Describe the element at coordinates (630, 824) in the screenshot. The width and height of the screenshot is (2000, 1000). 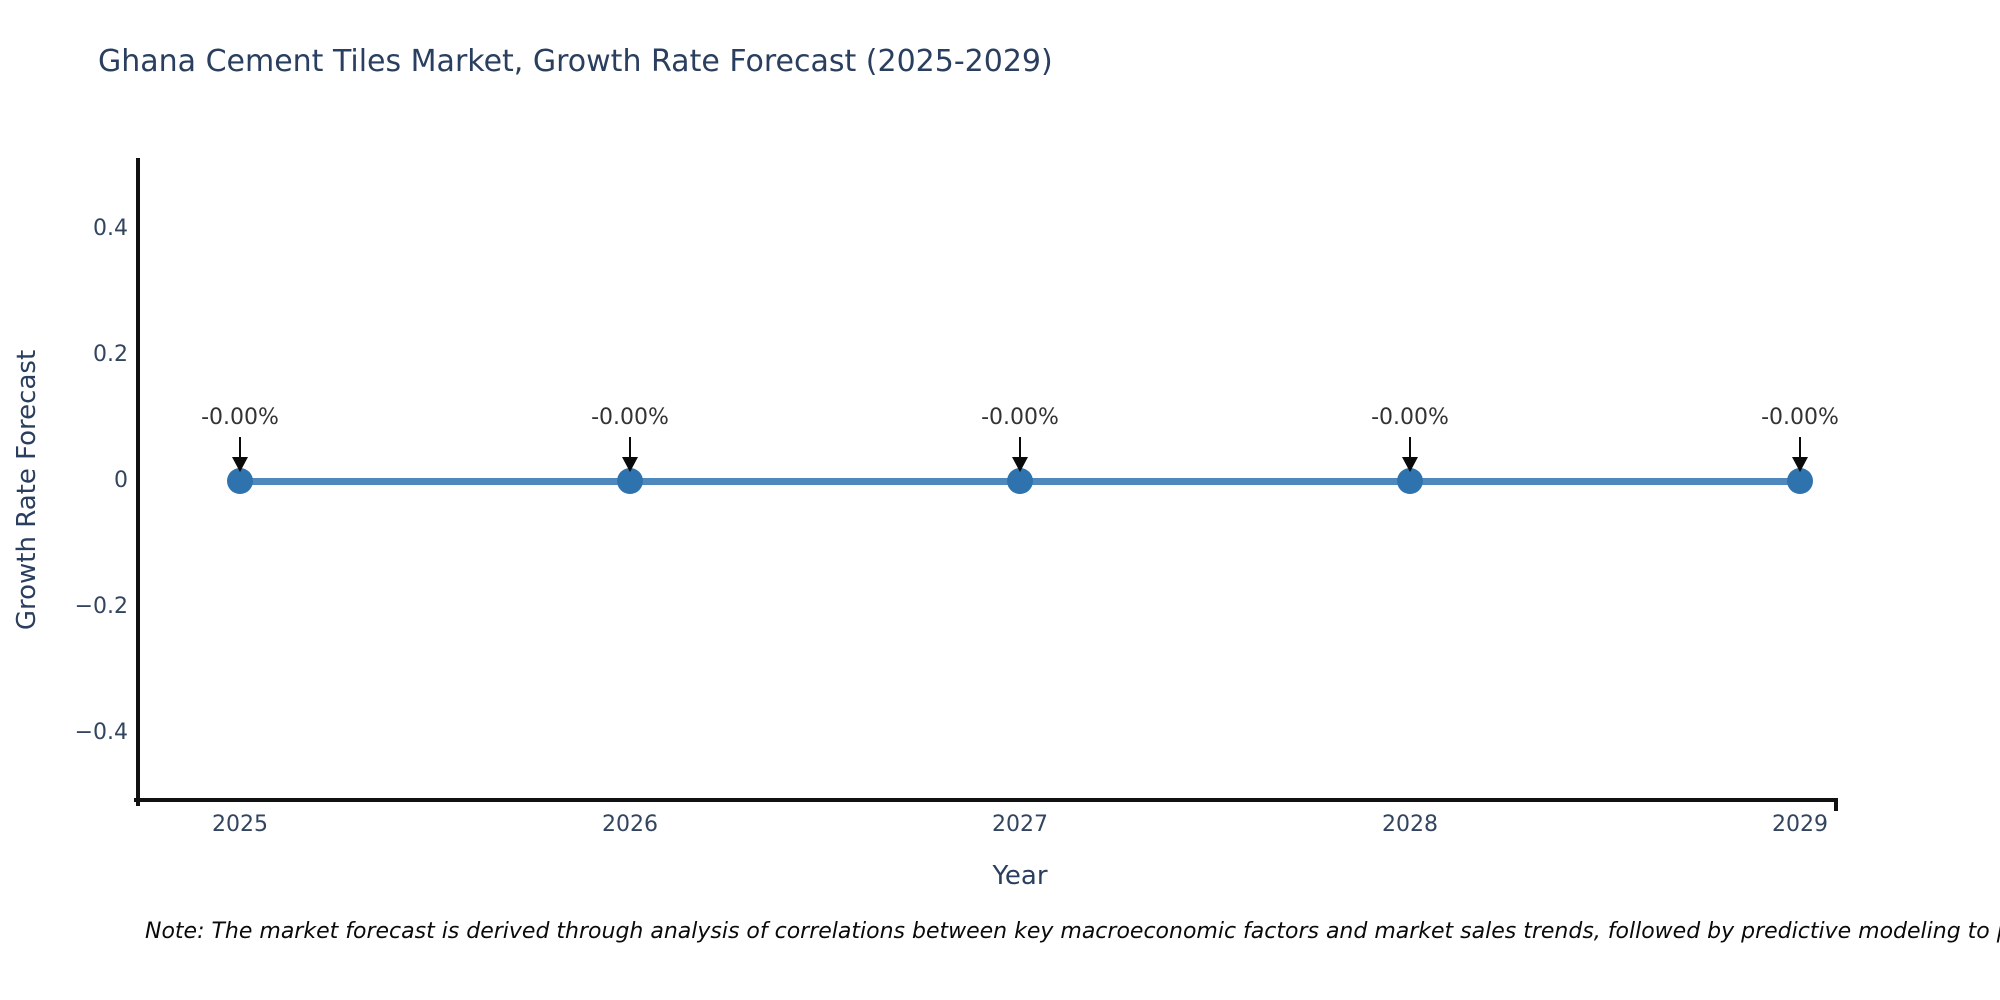
I see `x-tick-label: 2026` at that location.